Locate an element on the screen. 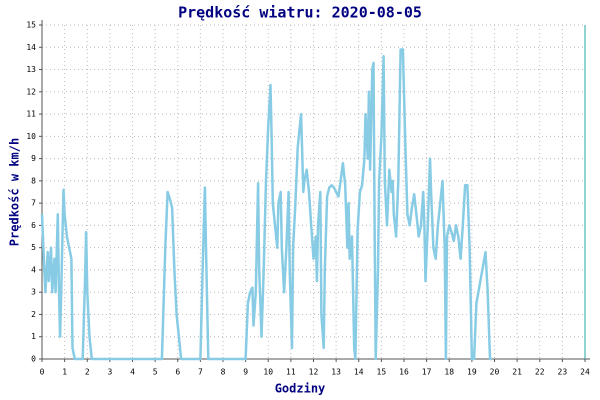  y-tick-label: 15 is located at coordinates (31, 25).